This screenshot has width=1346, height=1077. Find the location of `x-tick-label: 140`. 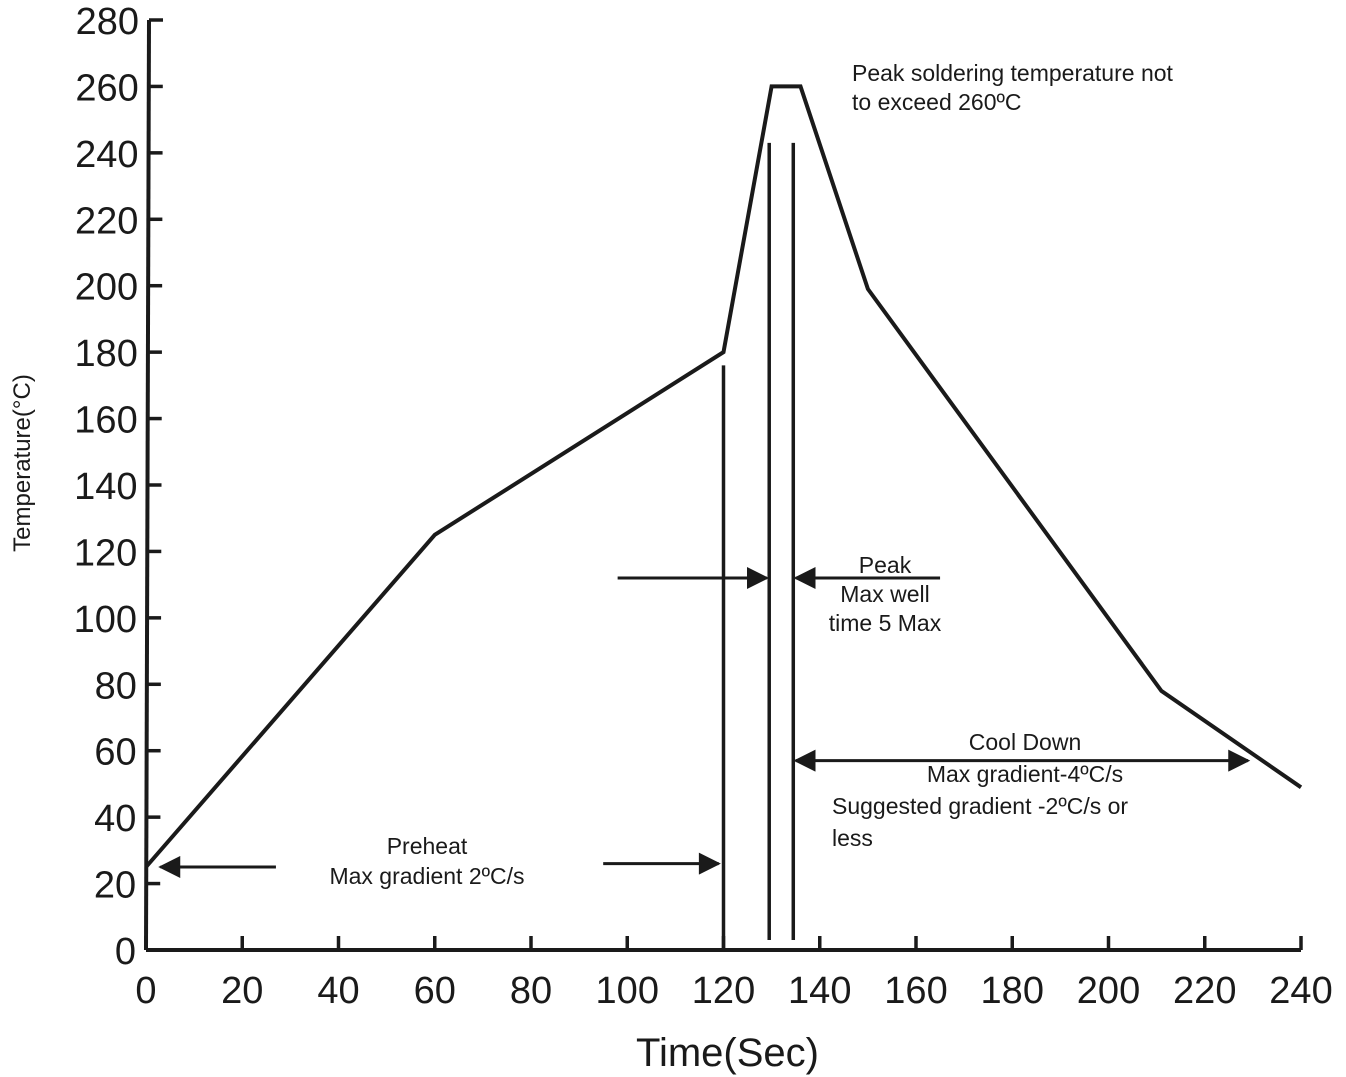

x-tick-label: 140 is located at coordinates (819, 991).